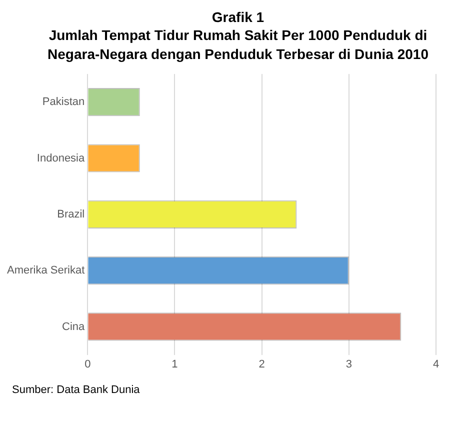 This screenshot has height=447, width=476. What do you see at coordinates (76, 390) in the screenshot?
I see `text: Sumber: Data Bank Dunia` at bounding box center [76, 390].